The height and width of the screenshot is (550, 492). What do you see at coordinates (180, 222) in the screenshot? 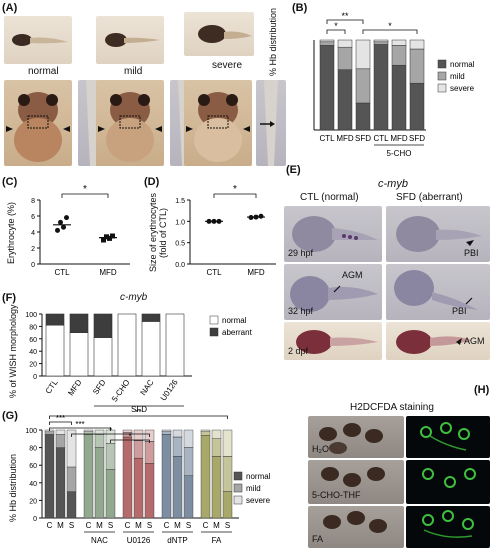
I see `panel-d-ytick-2: 1.0` at bounding box center [180, 222].